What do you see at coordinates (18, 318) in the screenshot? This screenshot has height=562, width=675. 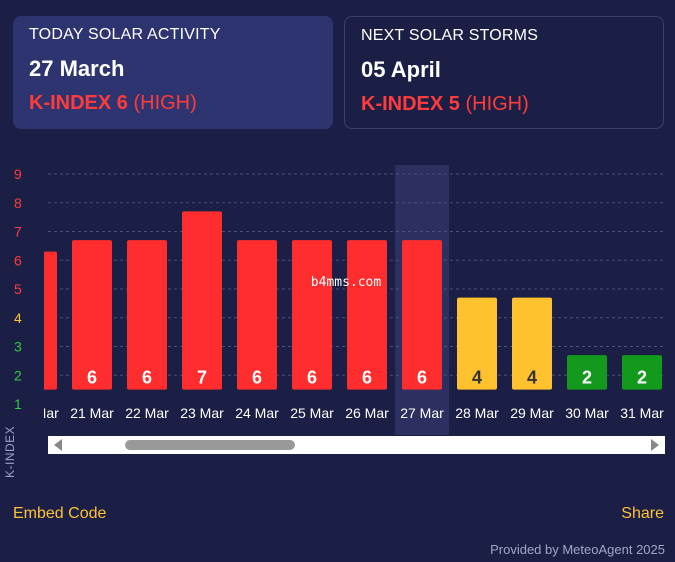 I see `y-tick-label: 4` at bounding box center [18, 318].